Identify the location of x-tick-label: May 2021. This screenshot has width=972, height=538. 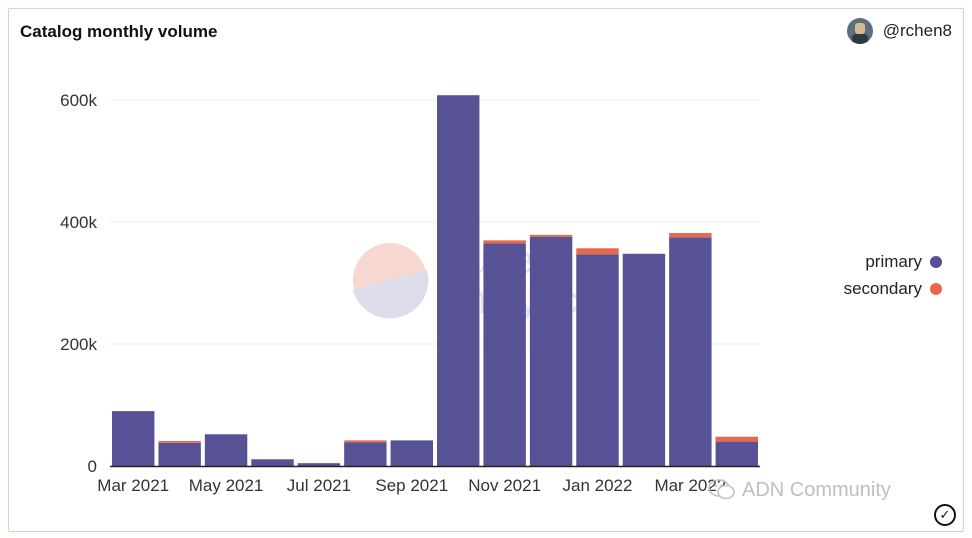
(226, 485).